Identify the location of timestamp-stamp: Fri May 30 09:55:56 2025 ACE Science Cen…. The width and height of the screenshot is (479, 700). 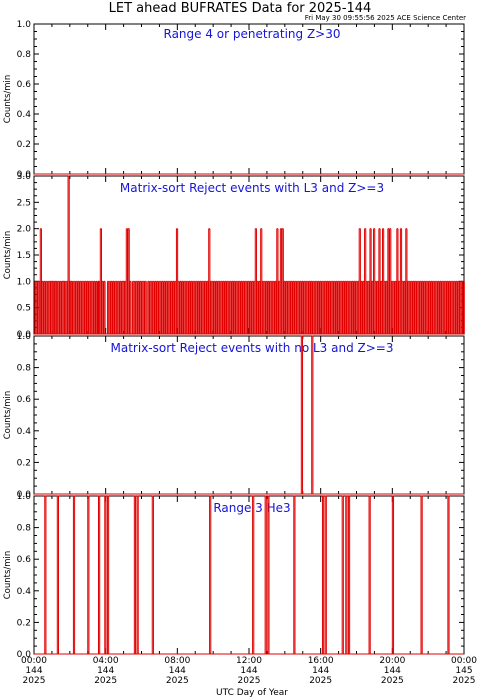
(385, 18).